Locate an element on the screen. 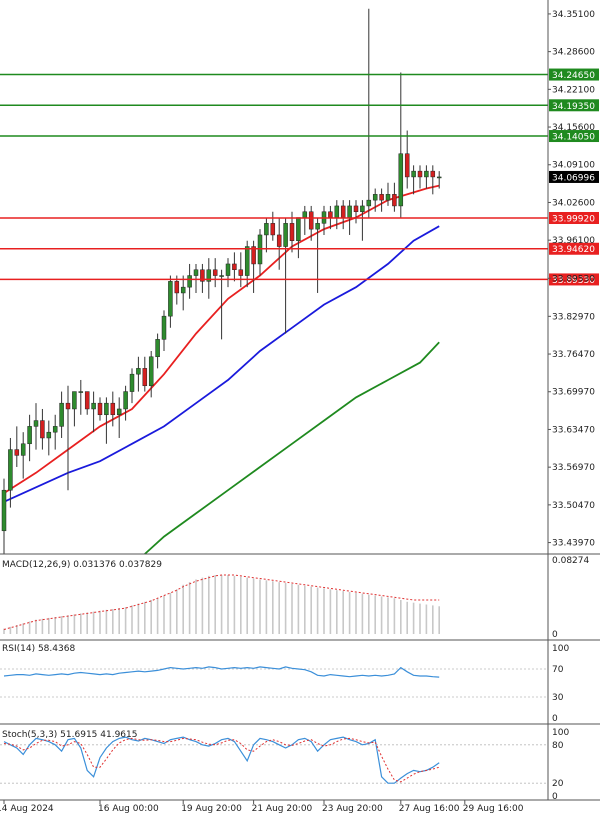 The width and height of the screenshot is (600, 813). stoch-signal-line is located at coordinates (221, 760).